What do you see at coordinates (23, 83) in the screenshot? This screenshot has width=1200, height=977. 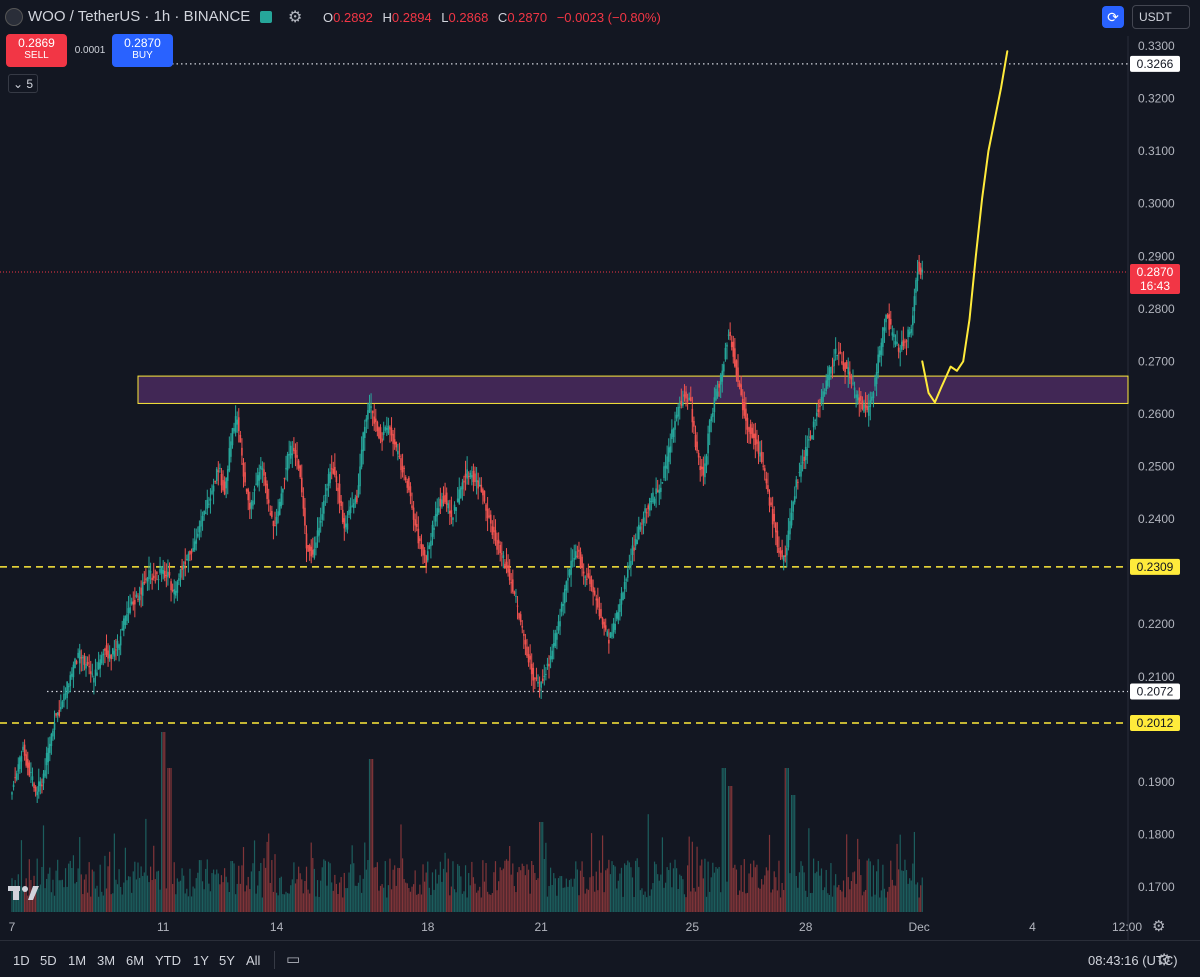 I see `indicators-collapse-button: ⌄ 5` at bounding box center [23, 83].